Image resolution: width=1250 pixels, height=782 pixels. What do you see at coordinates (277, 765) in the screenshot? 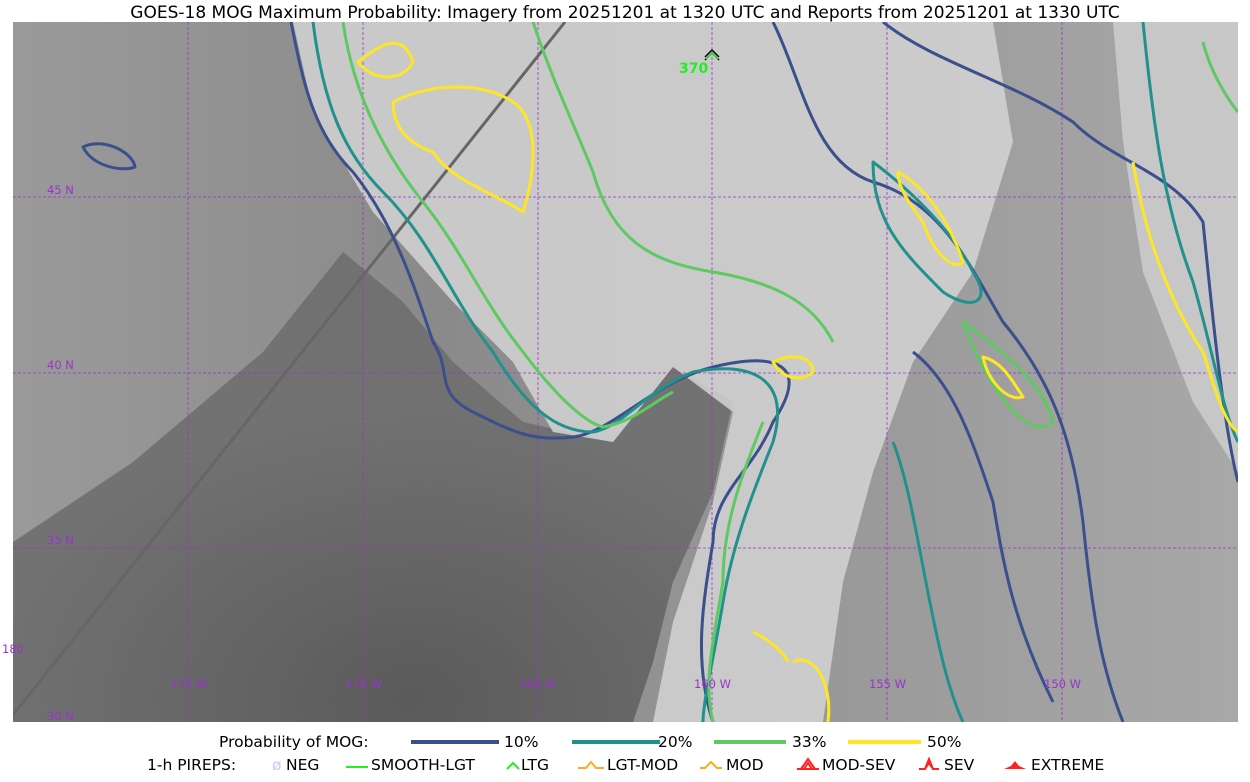
I see `neg-icon: ø` at bounding box center [277, 765].